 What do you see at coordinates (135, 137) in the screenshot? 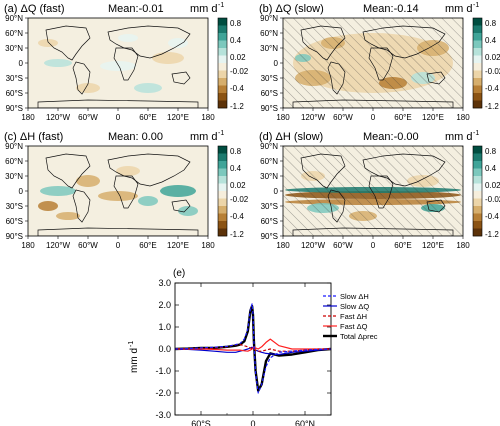
I see `panel-c-mean: Mean: 0.00` at bounding box center [135, 137].